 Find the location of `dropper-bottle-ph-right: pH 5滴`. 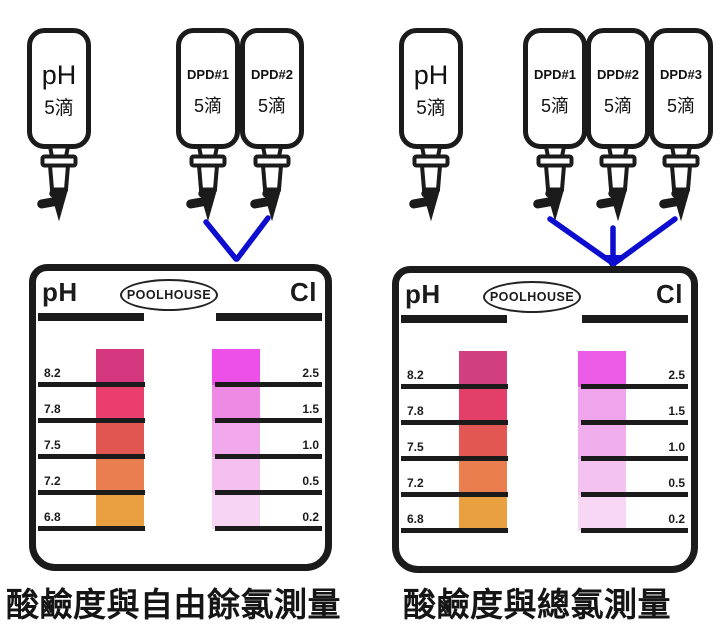

dropper-bottle-ph-right: pH 5滴 is located at coordinates (431, 123).